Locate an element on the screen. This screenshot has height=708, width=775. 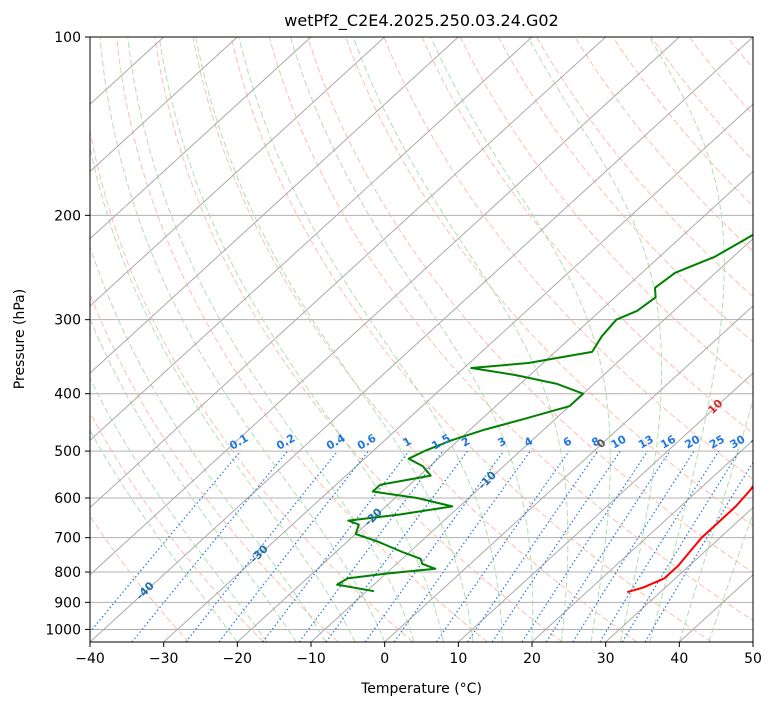
x-tick-label: 10 is located at coordinates (458, 659).